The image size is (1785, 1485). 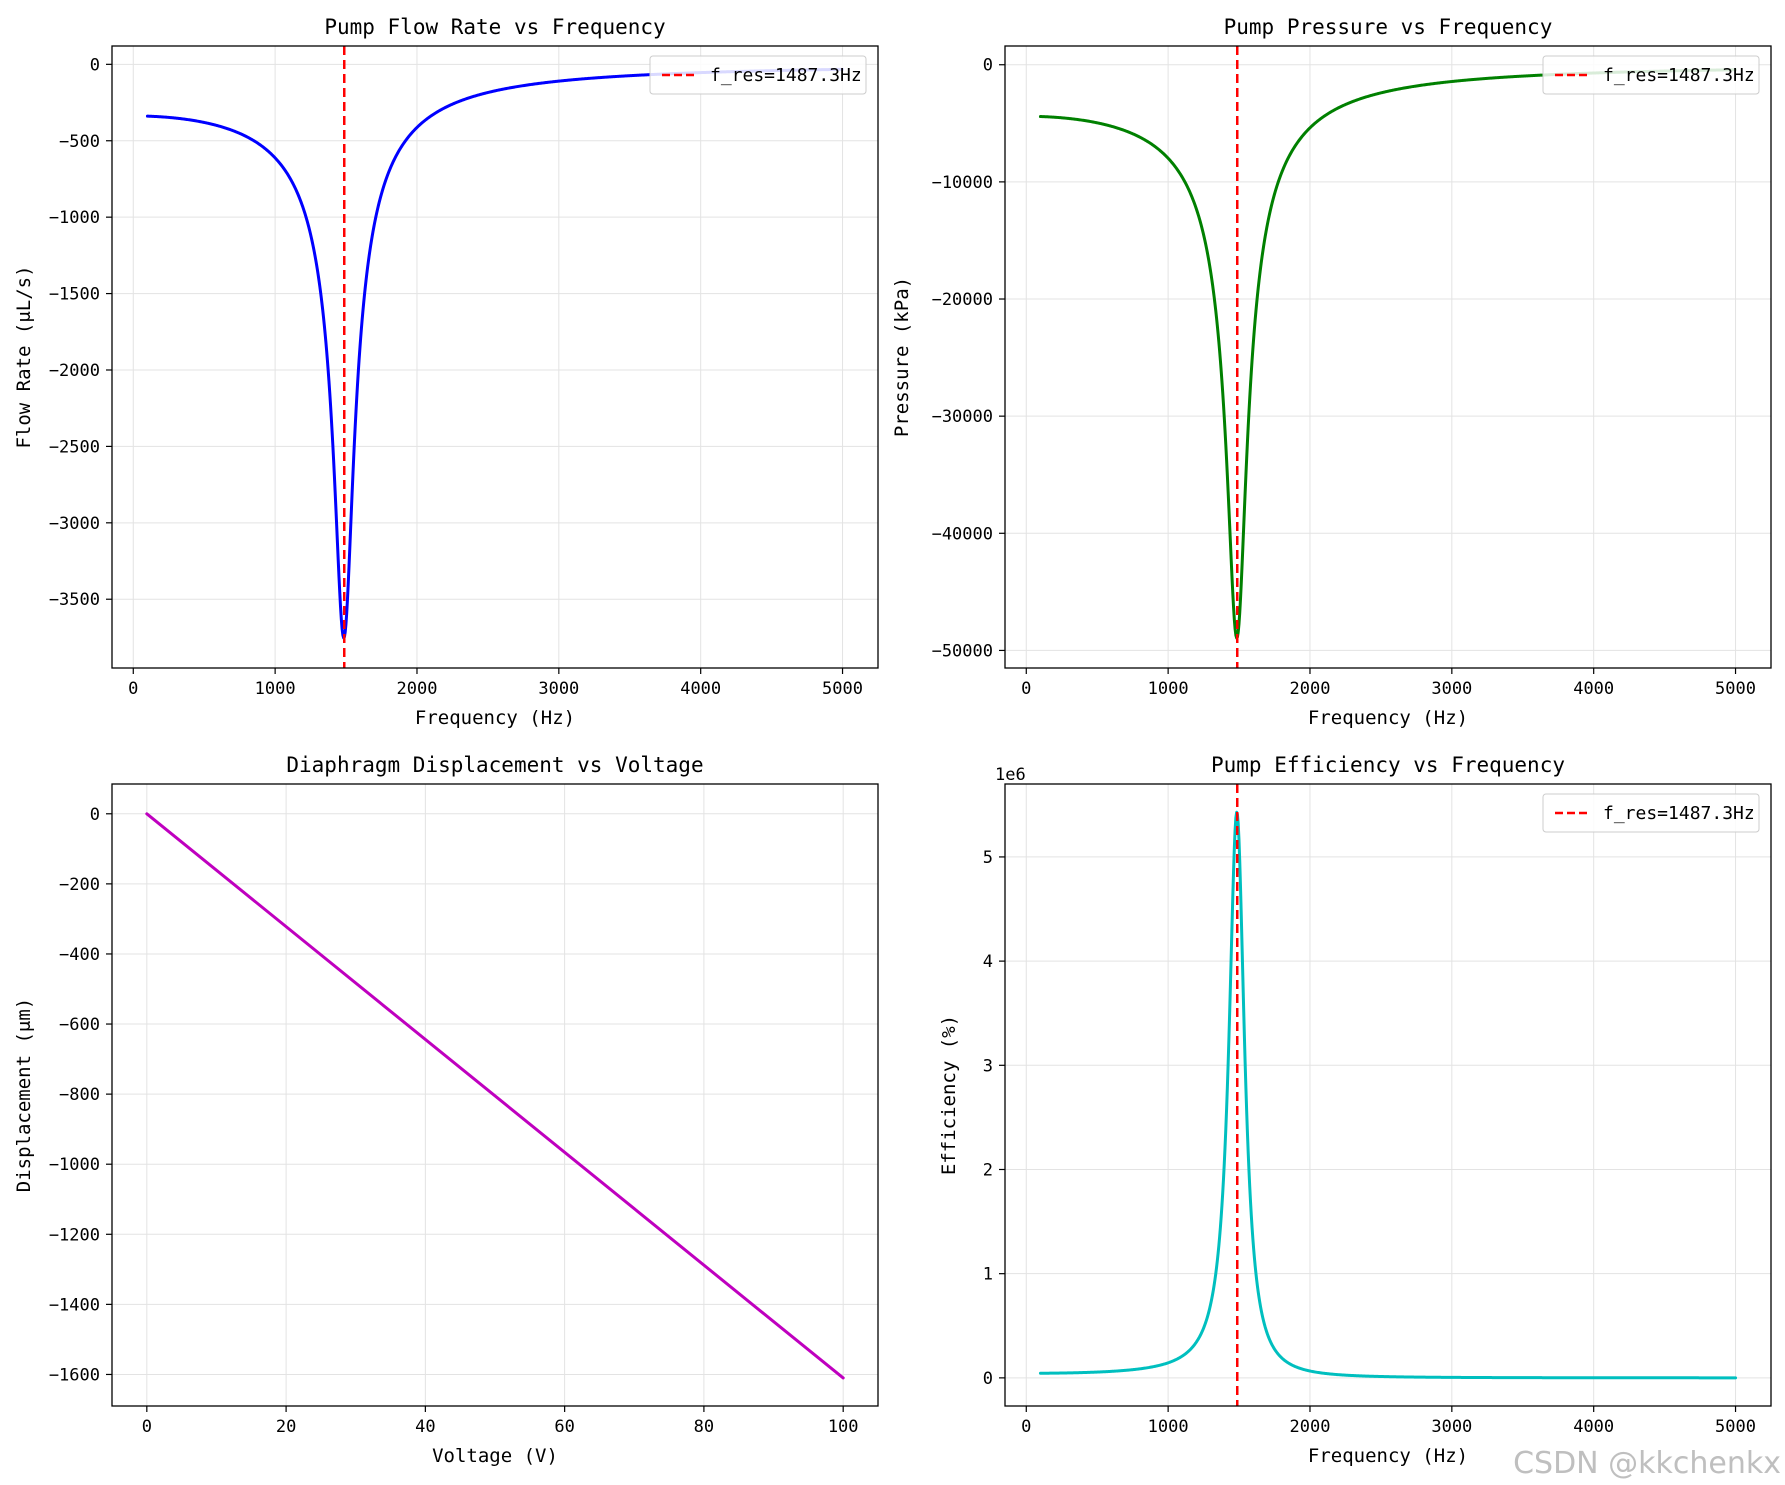 What do you see at coordinates (1735, 689) in the screenshot?
I see `pressure-x-tick-label-5: 5000` at bounding box center [1735, 689].